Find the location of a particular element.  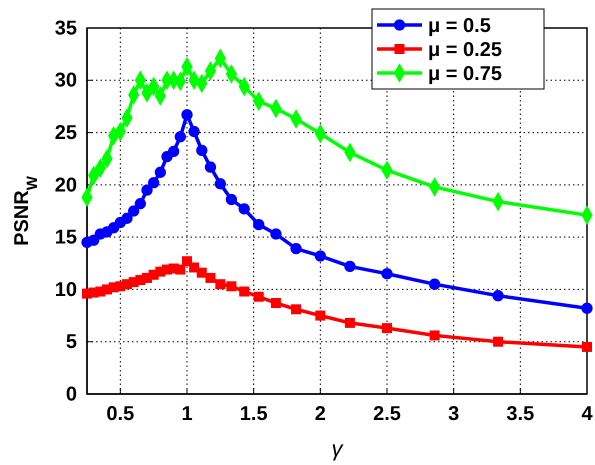

x-tick-label: 2.5 is located at coordinates (387, 414).